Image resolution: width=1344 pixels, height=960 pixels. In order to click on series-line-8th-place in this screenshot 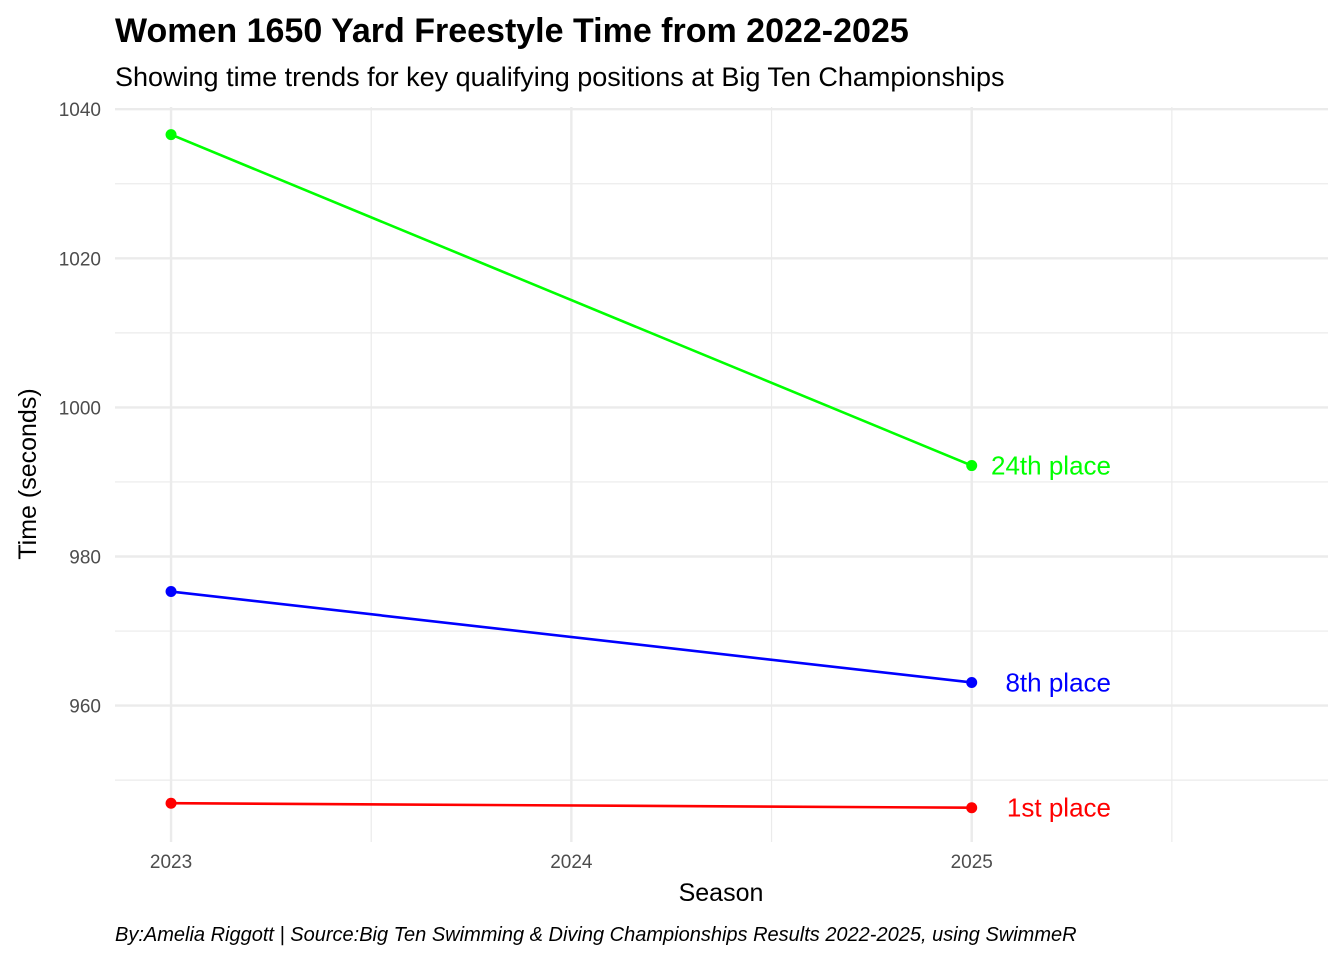, I will do `click(571, 637)`.